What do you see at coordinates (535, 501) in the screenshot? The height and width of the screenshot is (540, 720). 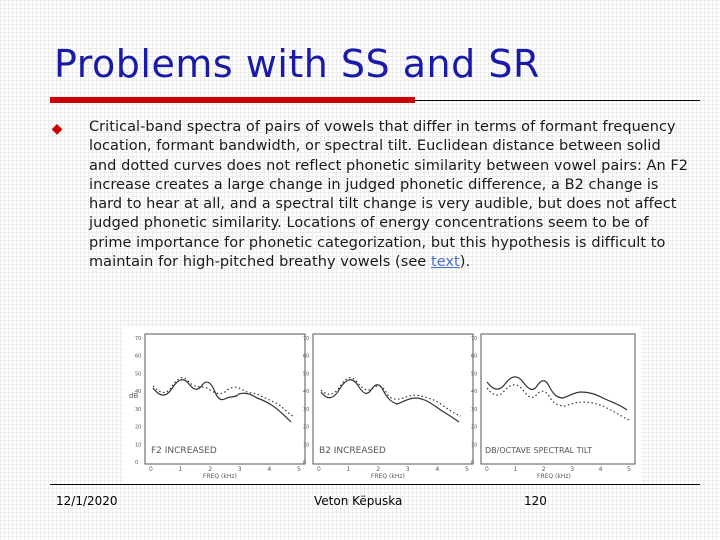 I see `footer-page-number: 120` at bounding box center [535, 501].